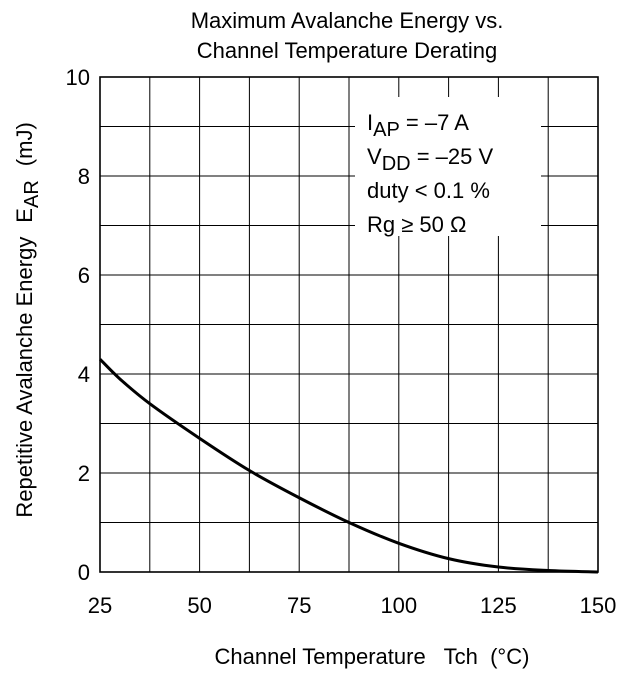 Image resolution: width=633 pixels, height=678 pixels. Describe the element at coordinates (598, 605) in the screenshot. I see `x-tick-label: 150` at that location.